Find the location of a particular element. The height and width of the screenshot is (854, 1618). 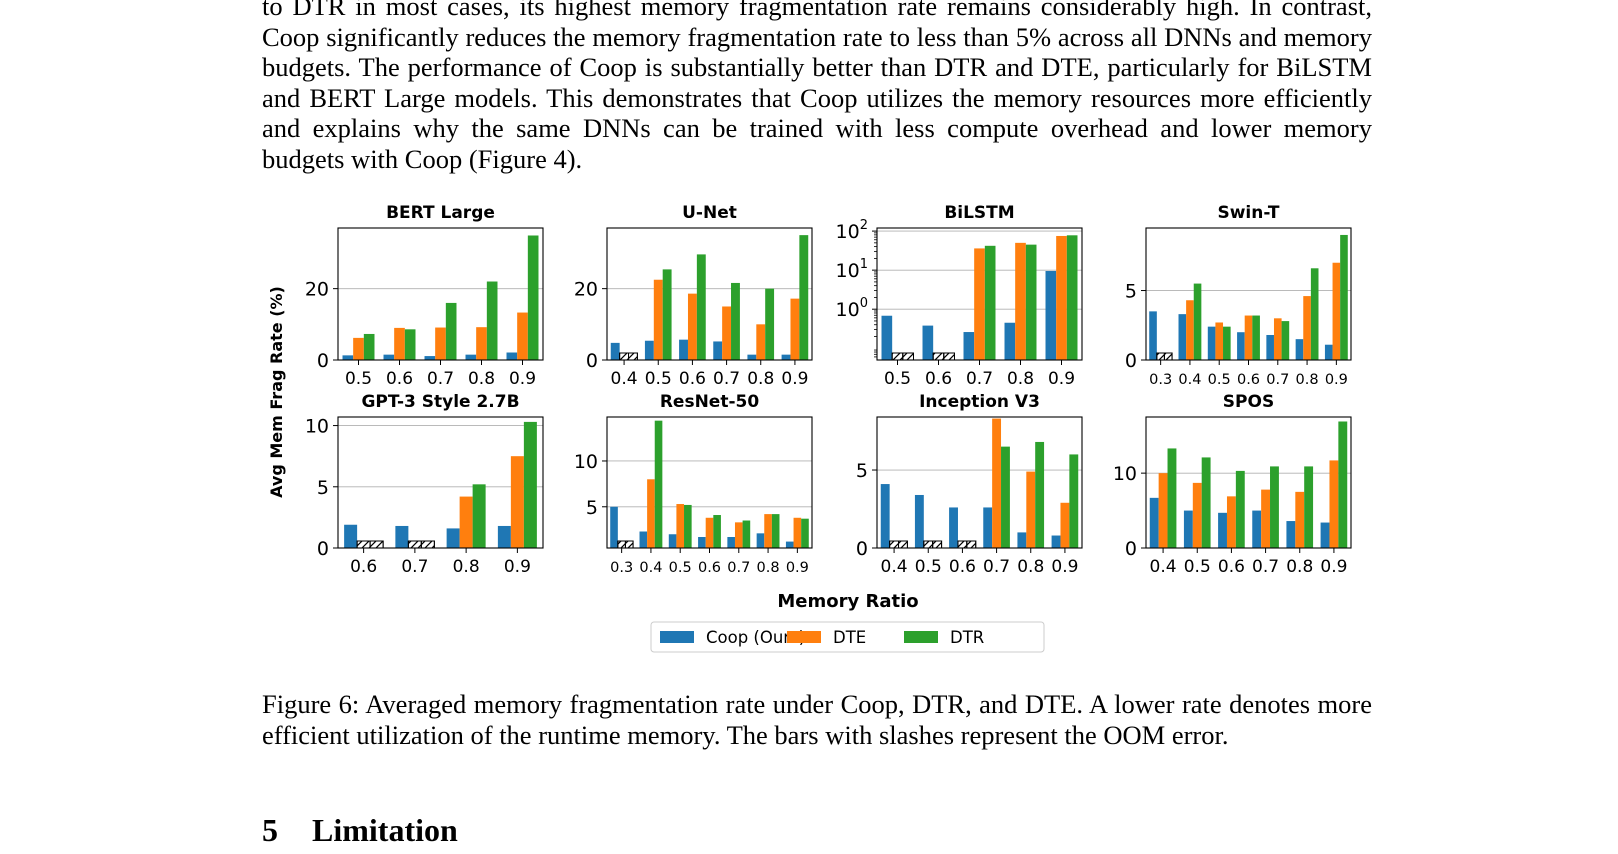

chart-u-net: 0 20 0.4 0.5 0.6 0.7 0.8 0.9 U-Net is located at coordinates (693, 296).